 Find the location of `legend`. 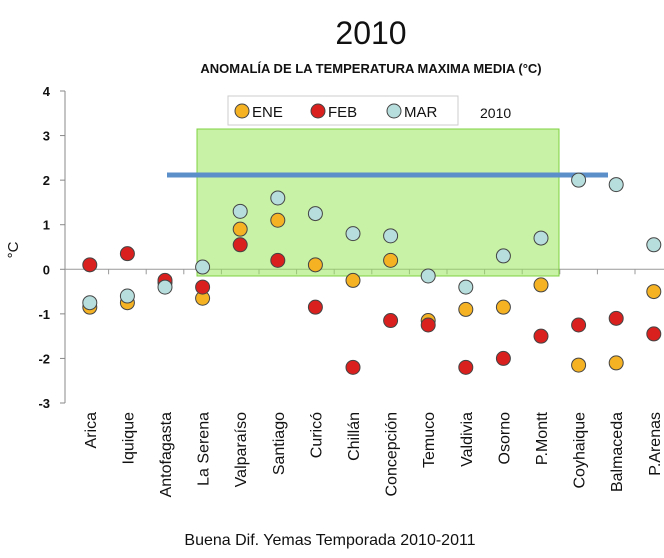

legend is located at coordinates (343, 110).